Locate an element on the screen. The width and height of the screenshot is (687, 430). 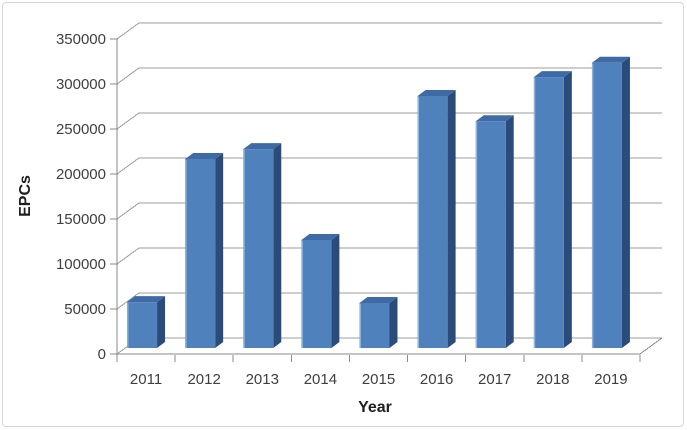
y-tick-label: 350000 is located at coordinates (81, 39).